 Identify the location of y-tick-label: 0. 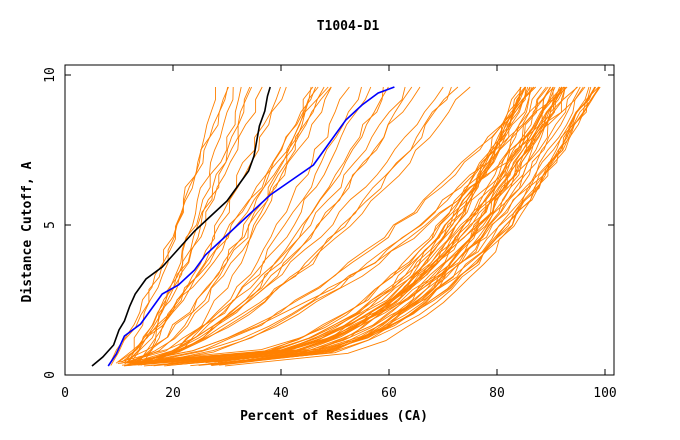
(50, 375).